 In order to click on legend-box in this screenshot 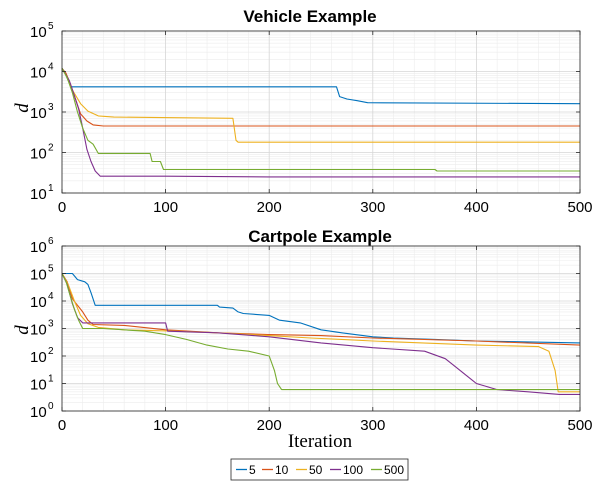, I will do `click(319, 469)`.